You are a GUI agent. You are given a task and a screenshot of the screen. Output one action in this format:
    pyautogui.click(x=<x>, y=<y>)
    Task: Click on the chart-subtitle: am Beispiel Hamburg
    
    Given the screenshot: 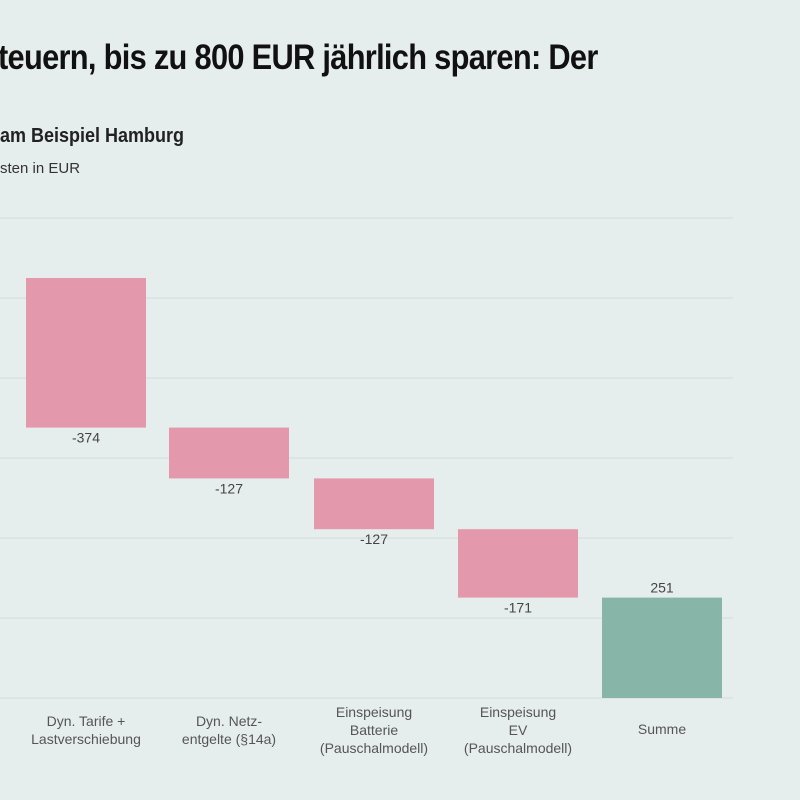 What is the action you would take?
    pyautogui.click(x=92, y=136)
    